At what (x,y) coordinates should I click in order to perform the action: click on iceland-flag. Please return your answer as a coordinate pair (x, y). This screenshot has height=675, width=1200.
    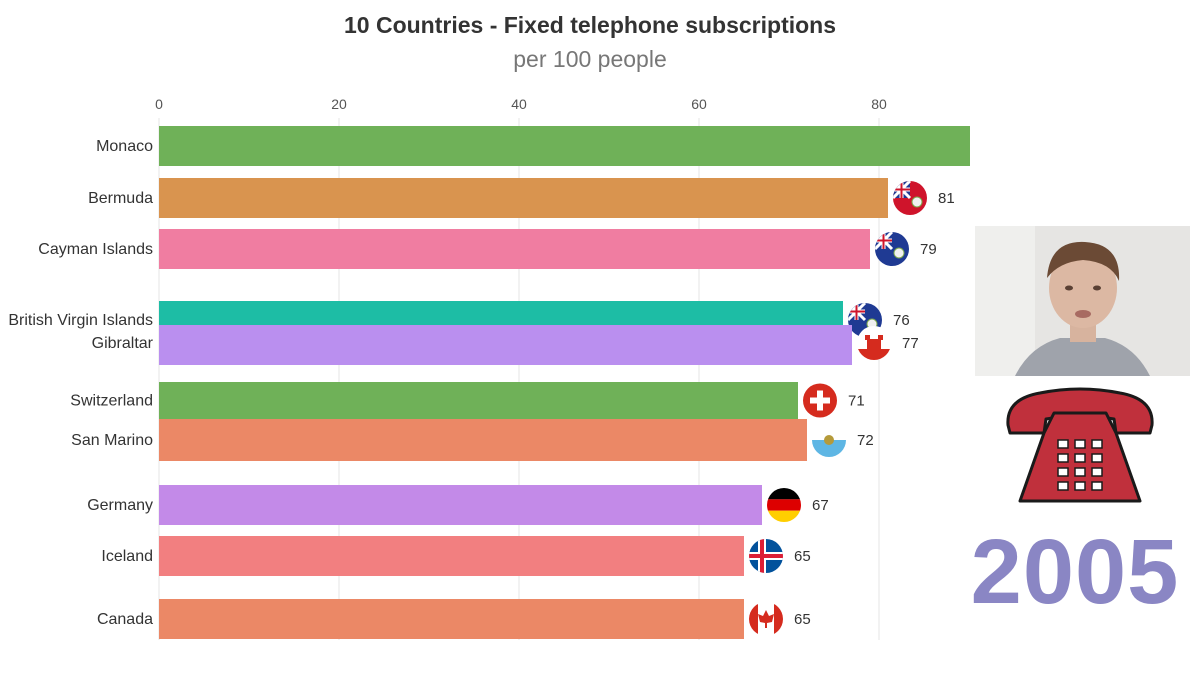
    Looking at the image, I should click on (766, 556).